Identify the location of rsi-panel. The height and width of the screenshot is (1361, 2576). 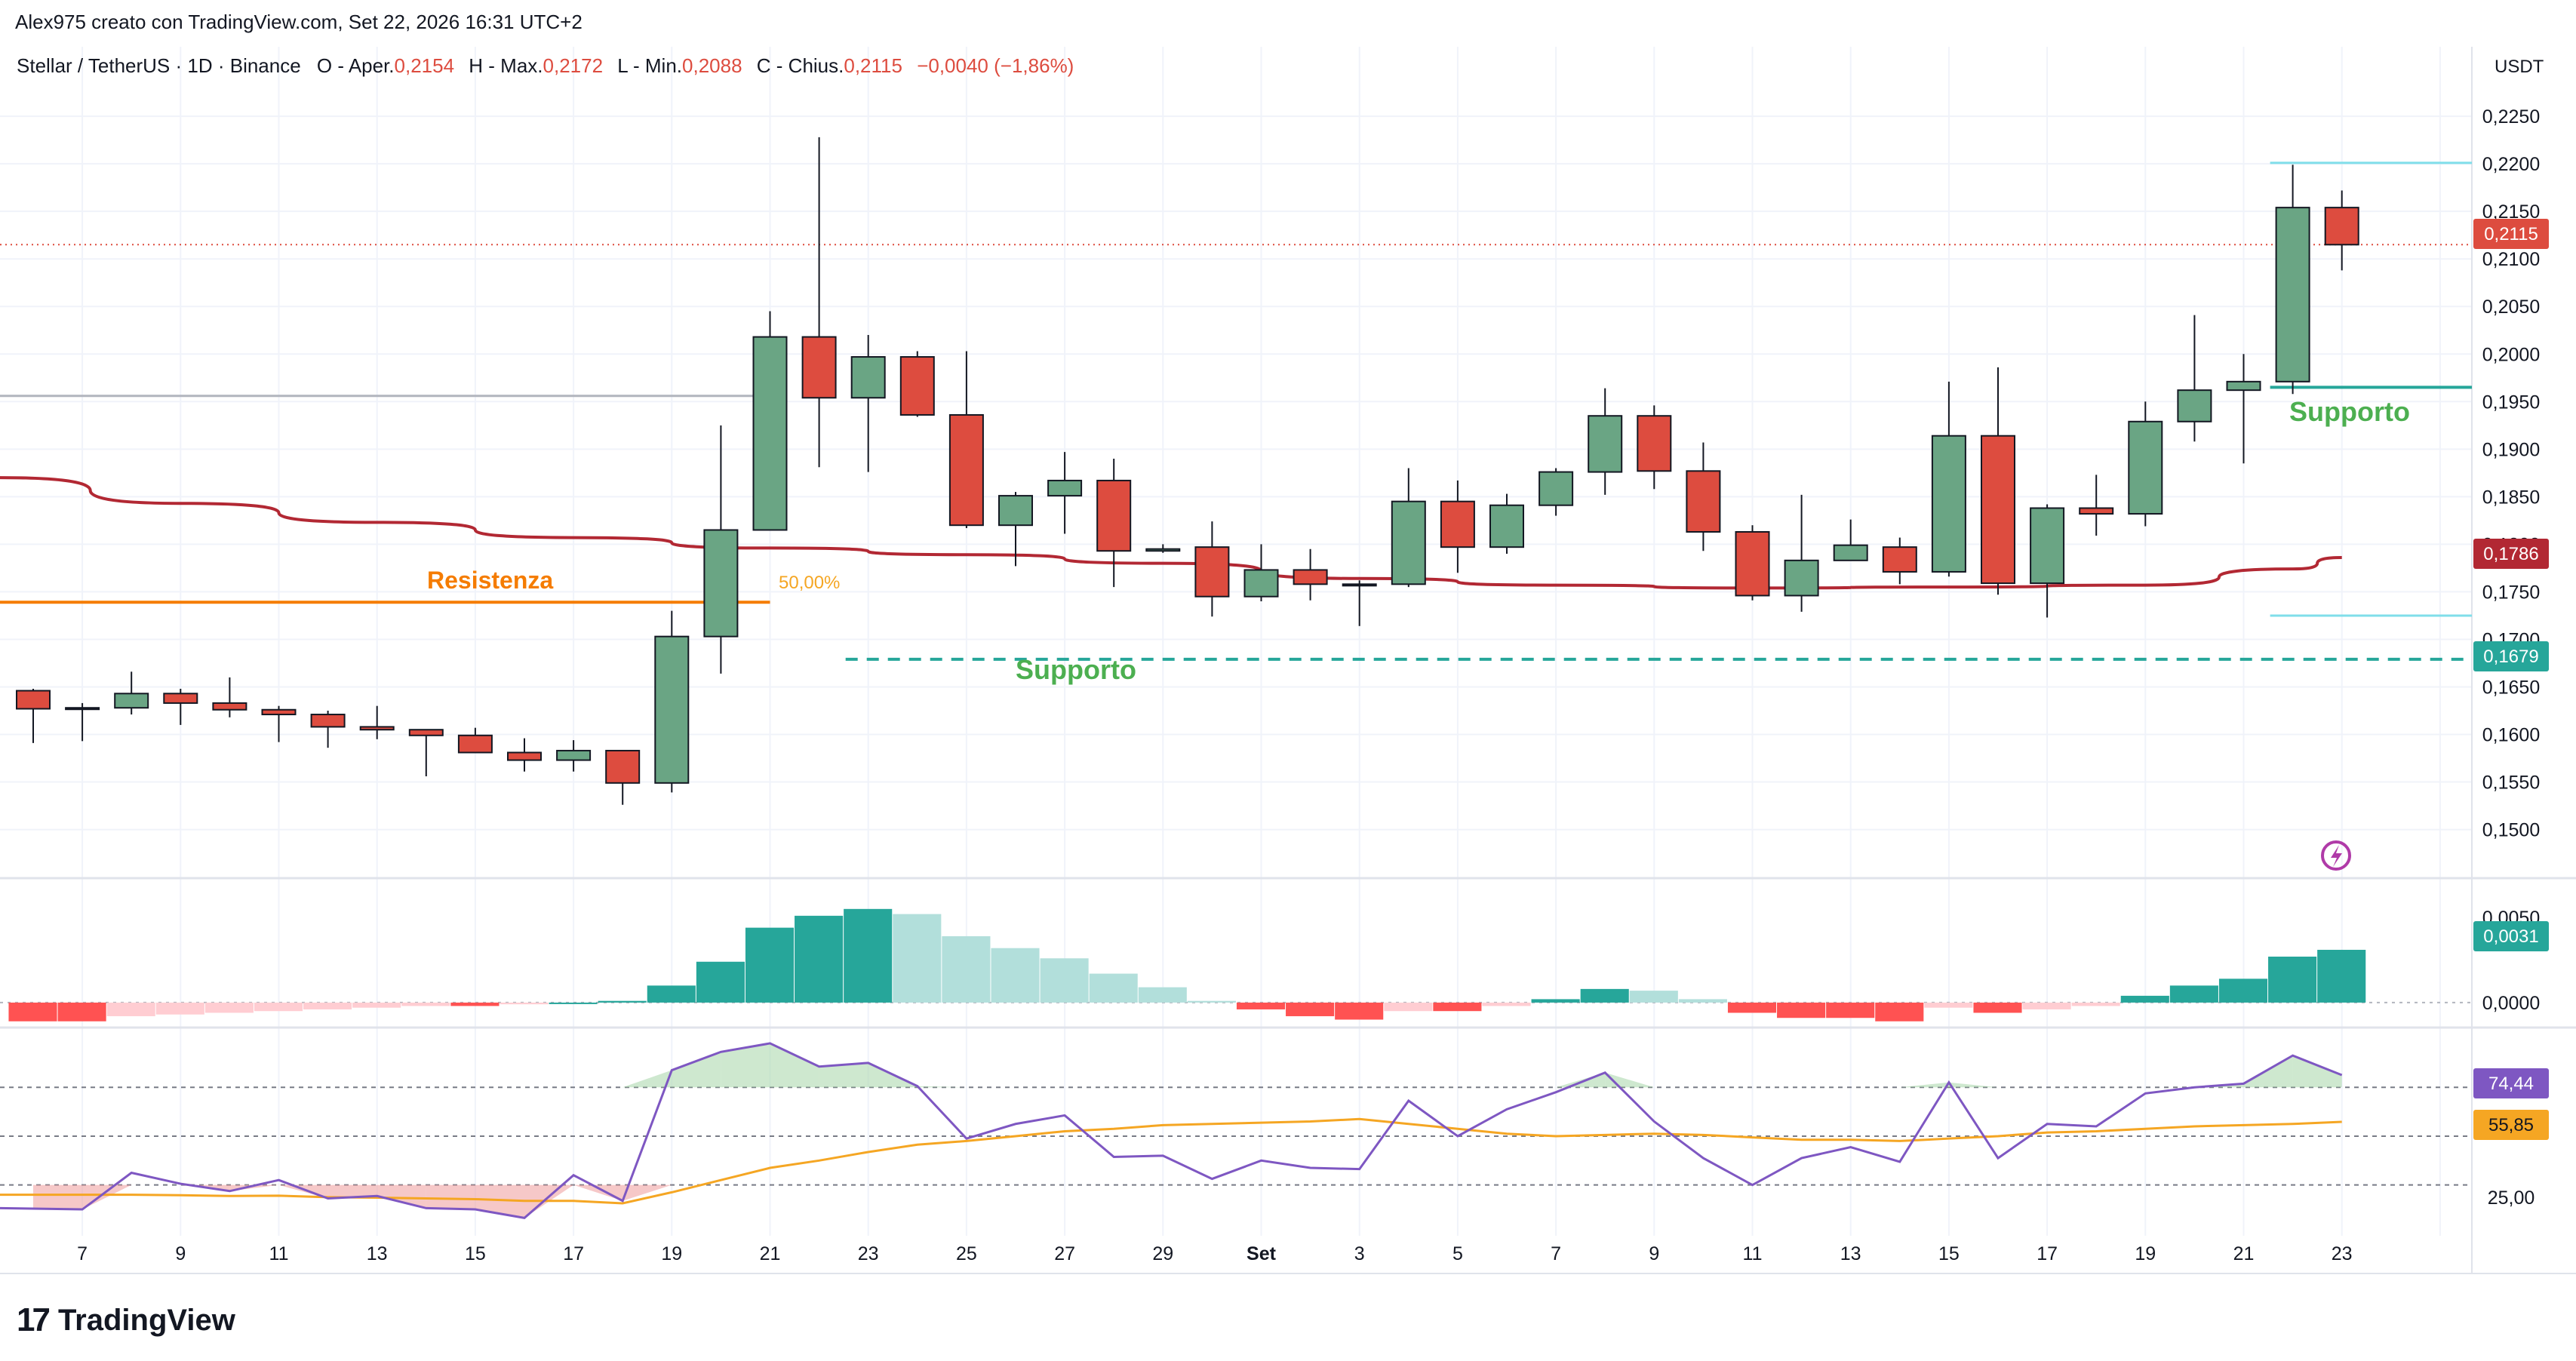
(1236, 1130).